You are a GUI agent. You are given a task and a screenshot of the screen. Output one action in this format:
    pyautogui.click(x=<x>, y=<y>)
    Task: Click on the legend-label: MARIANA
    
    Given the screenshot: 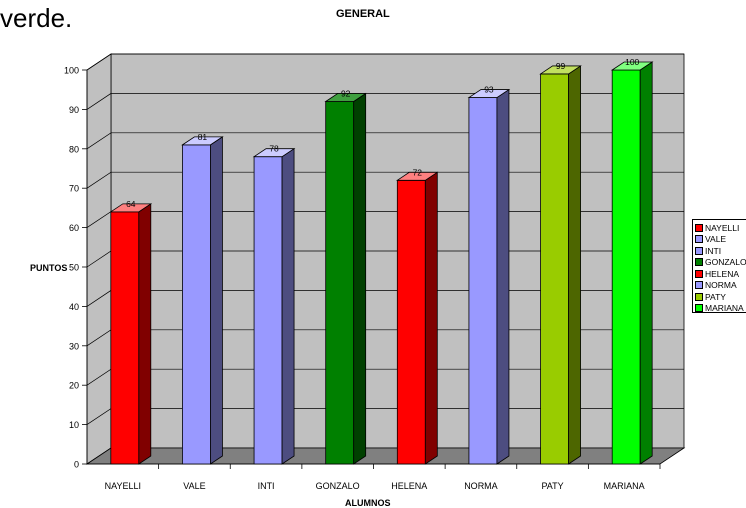 What is the action you would take?
    pyautogui.click(x=724, y=308)
    